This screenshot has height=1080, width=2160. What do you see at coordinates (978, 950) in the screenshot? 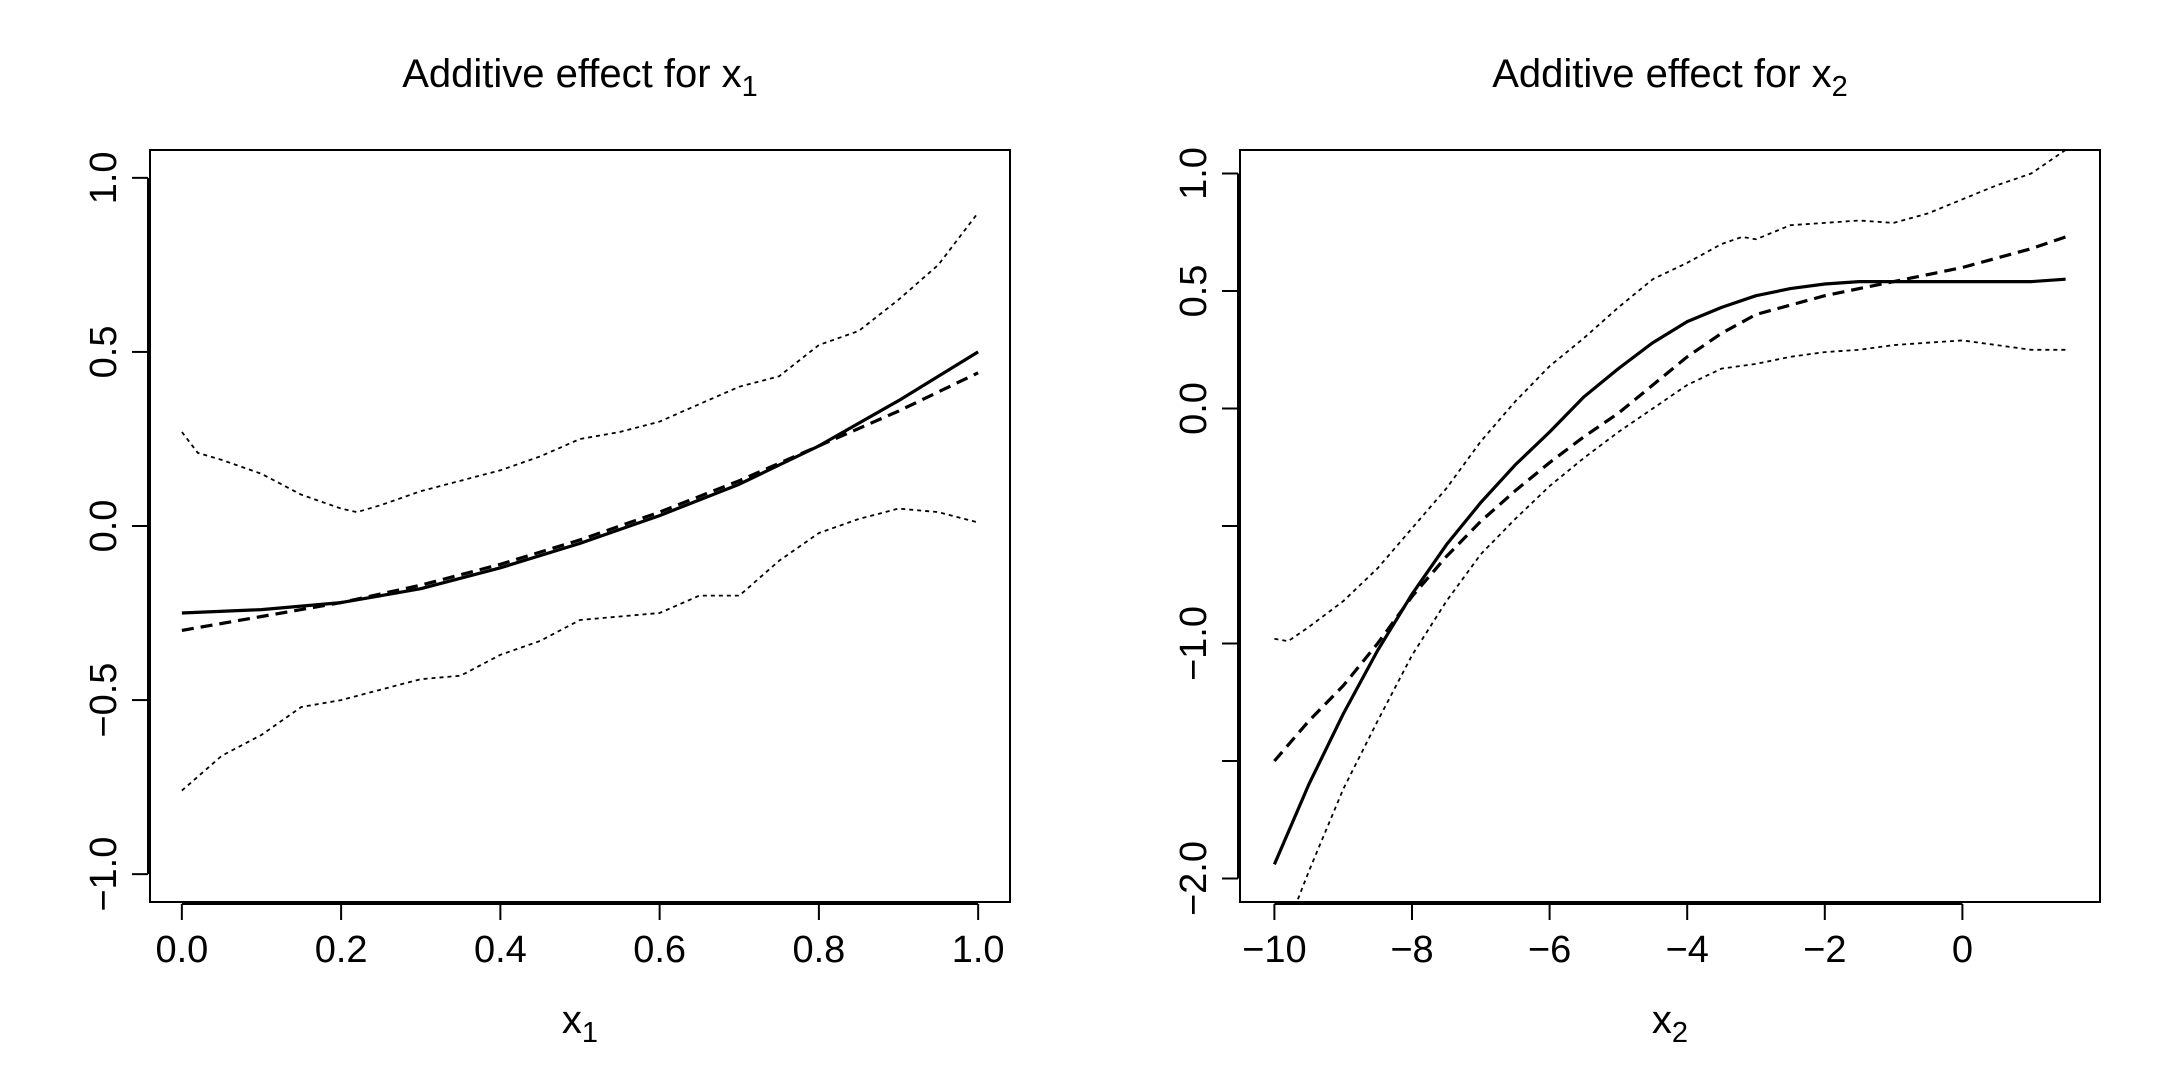
I see `x-tick-label: 1.0` at bounding box center [978, 950].